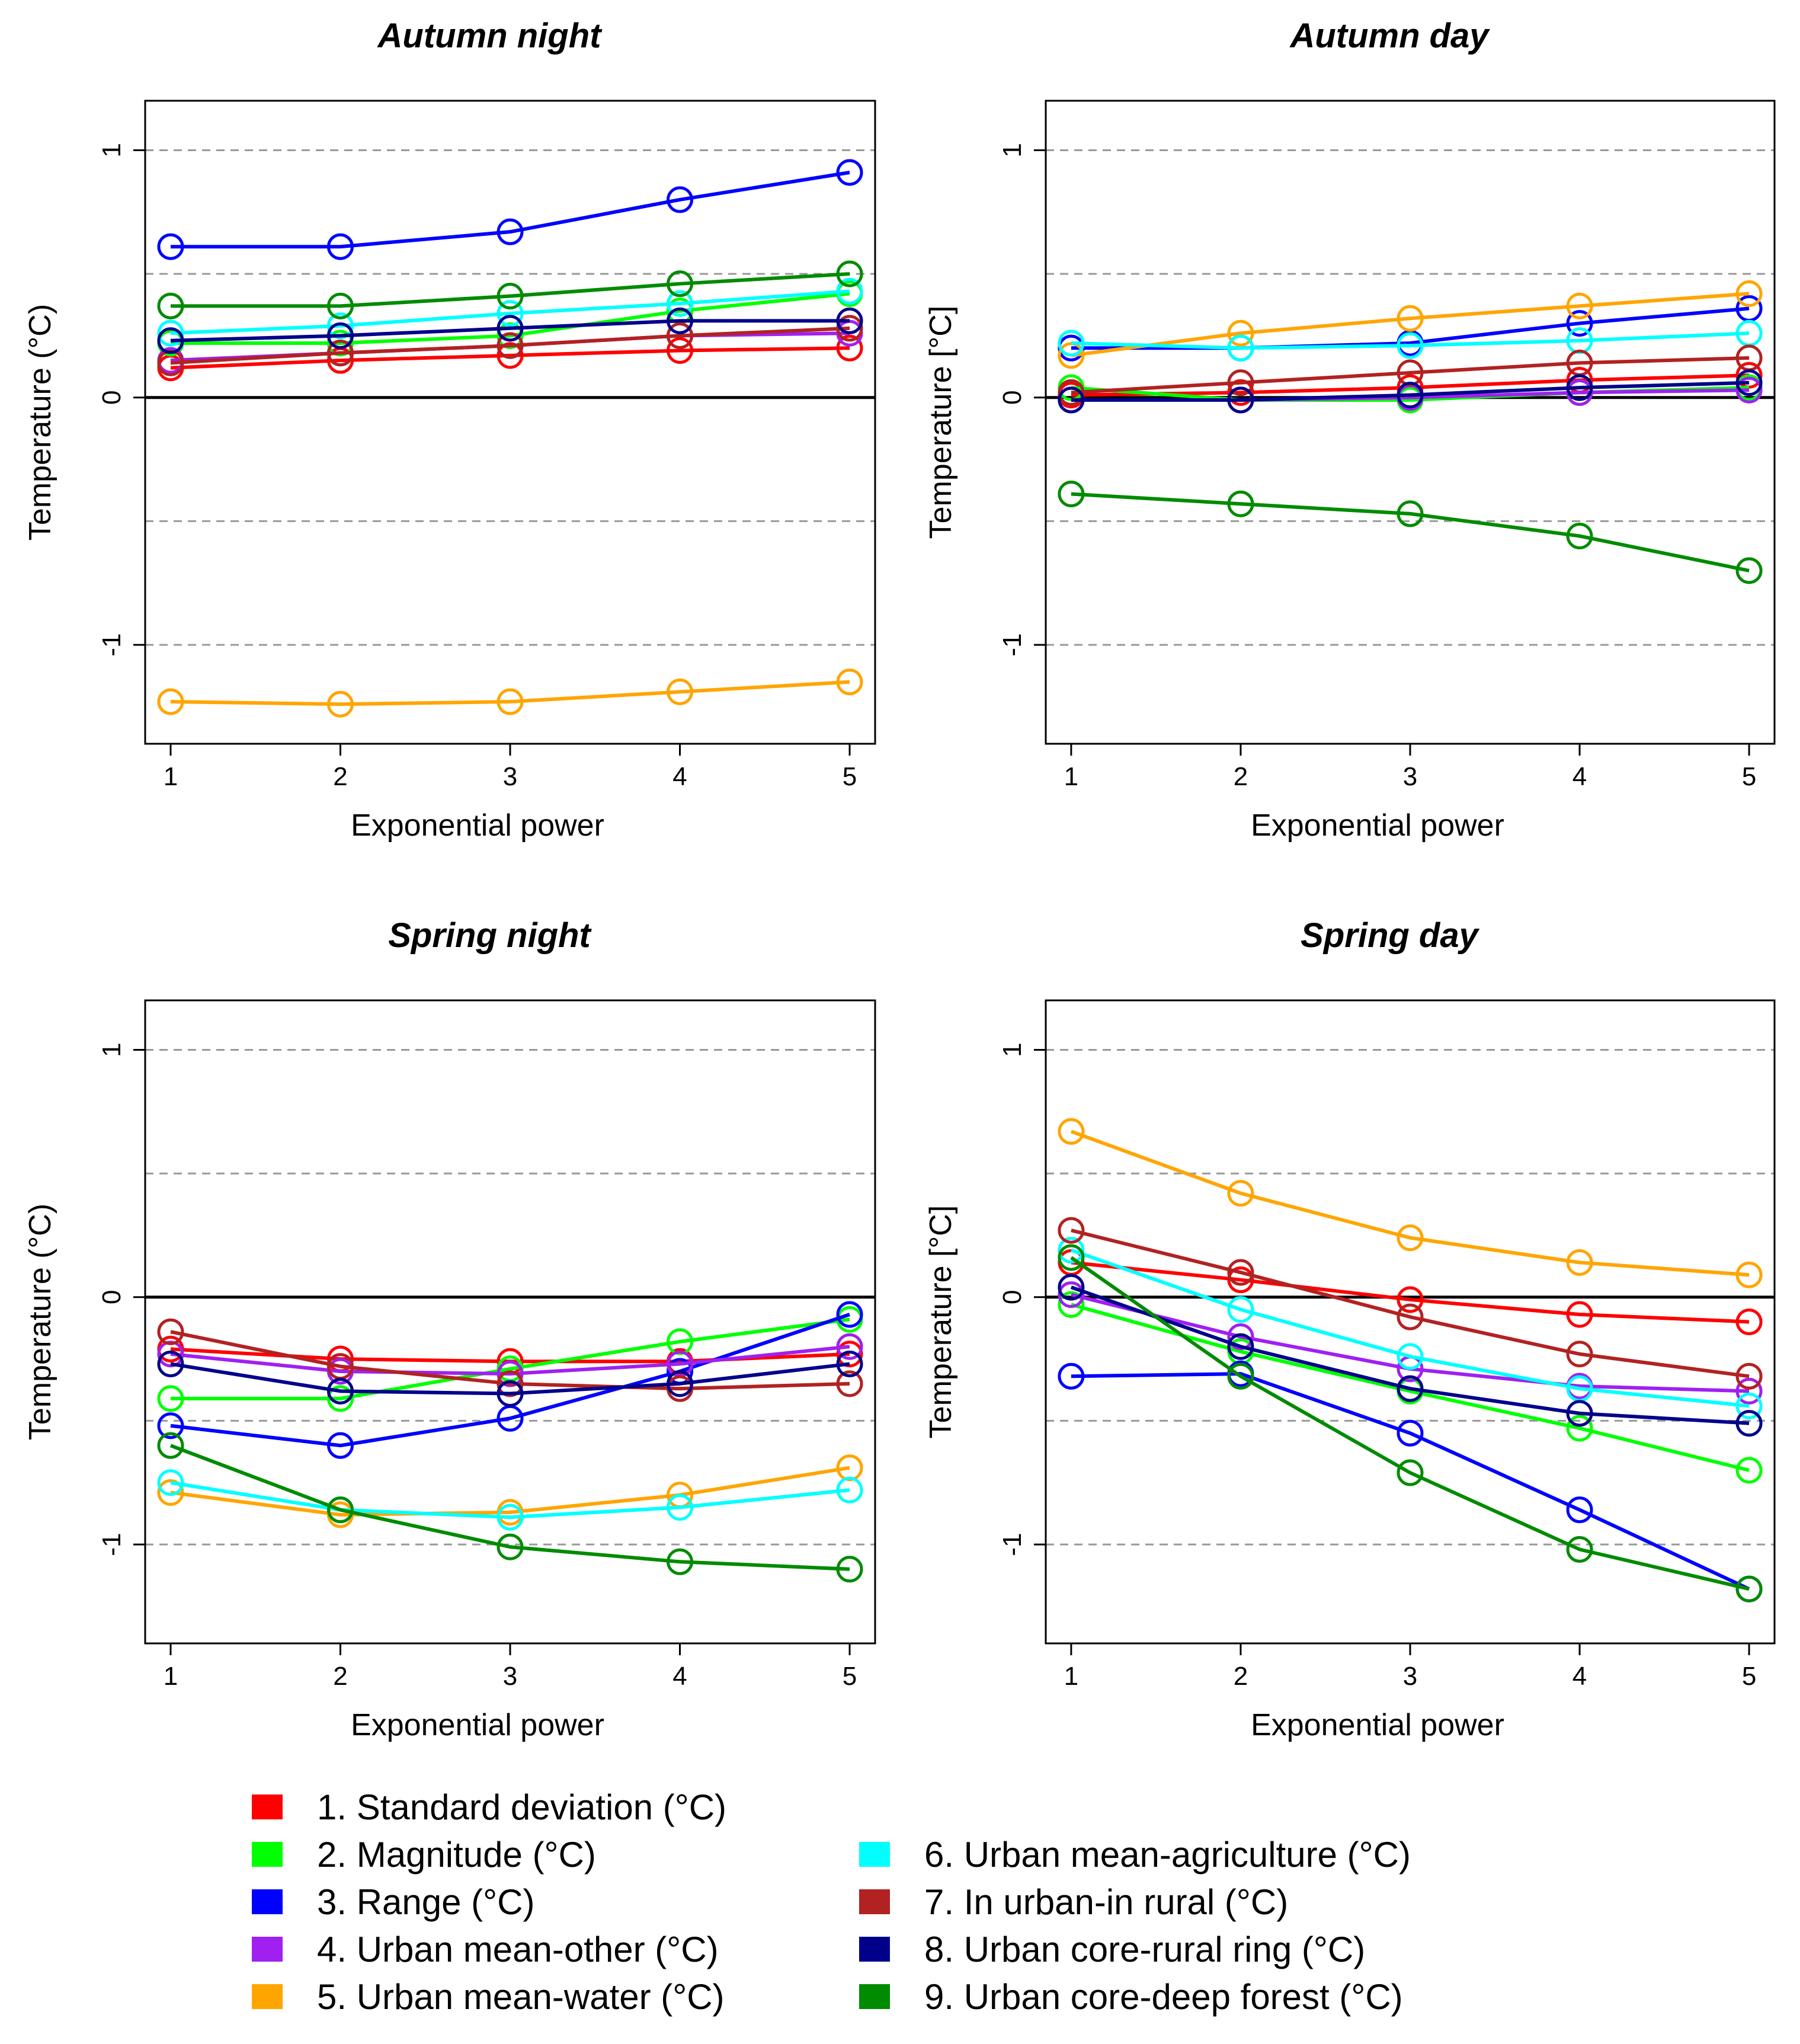 The image size is (1800, 2044). What do you see at coordinates (1012, 1050) in the screenshot?
I see `y-tick-label: 1` at bounding box center [1012, 1050].